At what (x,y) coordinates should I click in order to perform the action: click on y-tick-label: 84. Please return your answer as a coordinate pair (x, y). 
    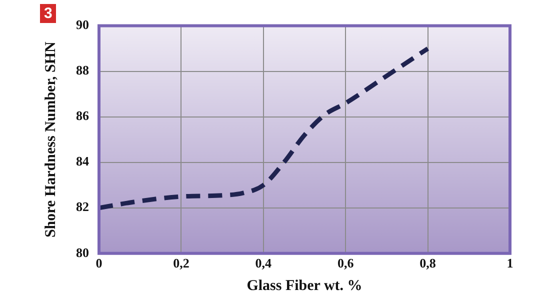
    Looking at the image, I should click on (83, 161).